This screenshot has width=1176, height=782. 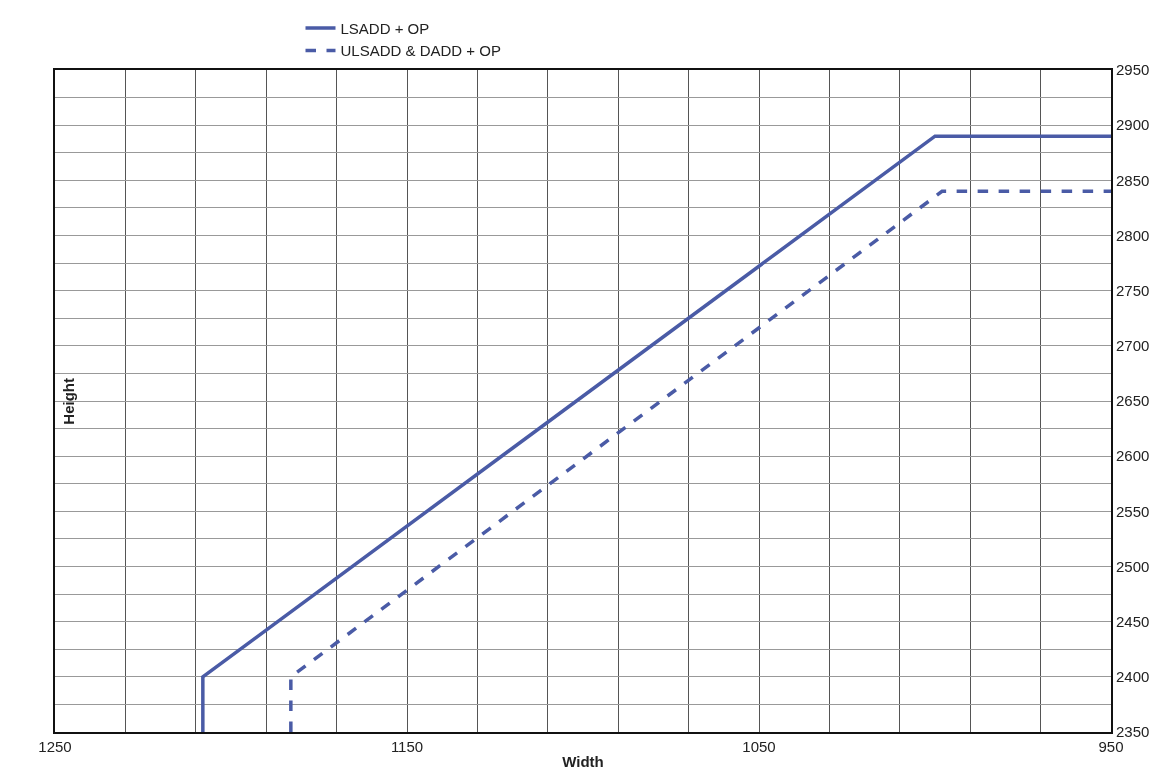 I want to click on x-tick-label: 1150, so click(x=407, y=746).